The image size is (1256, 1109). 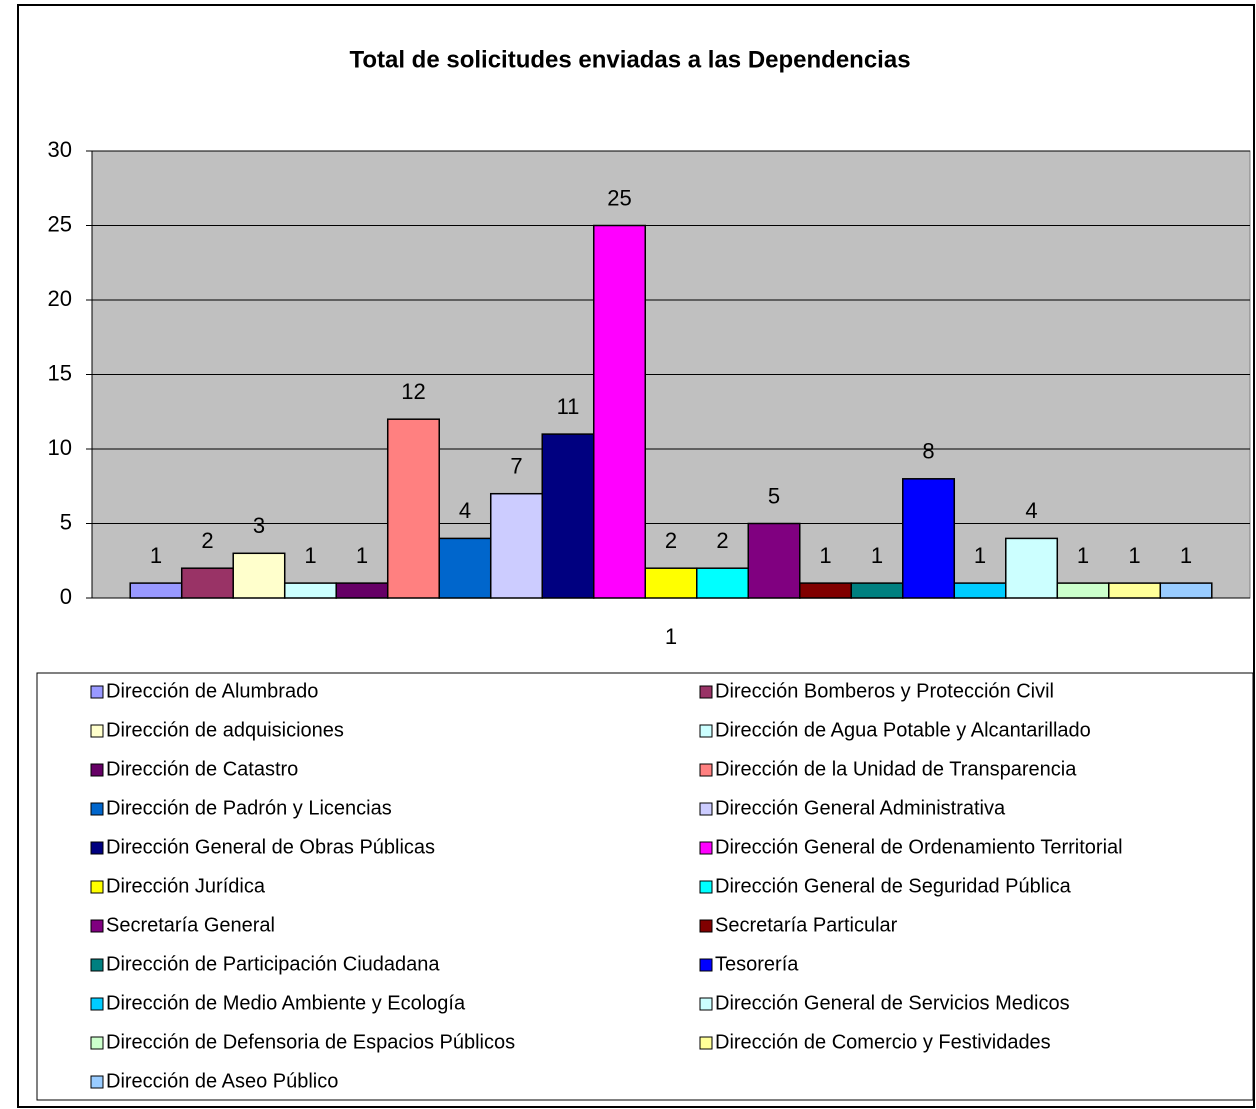 I want to click on y-tick-label: 20, so click(x=60, y=298).